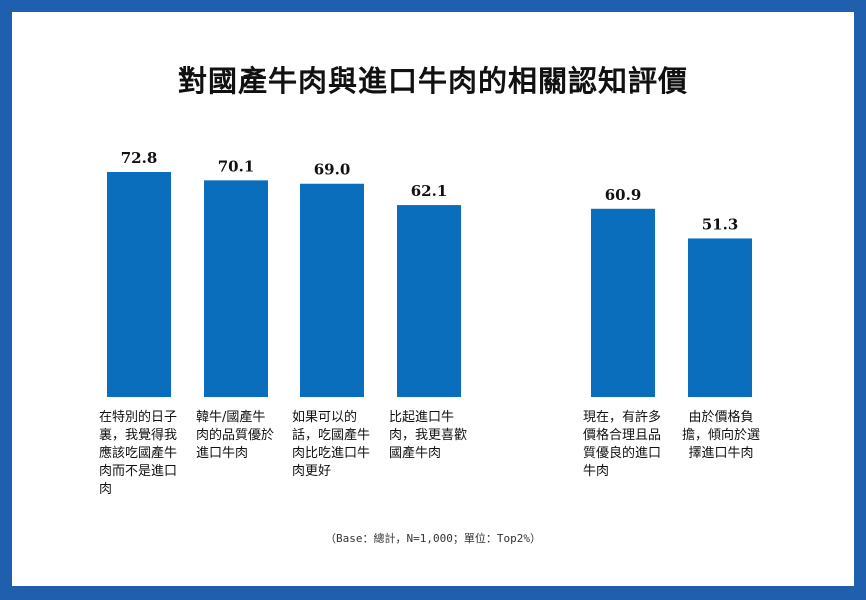  Describe the element at coordinates (720, 435) in the screenshot. I see `category-label-6: 由於價格負擔，傾向於選擇進口牛肉` at that location.